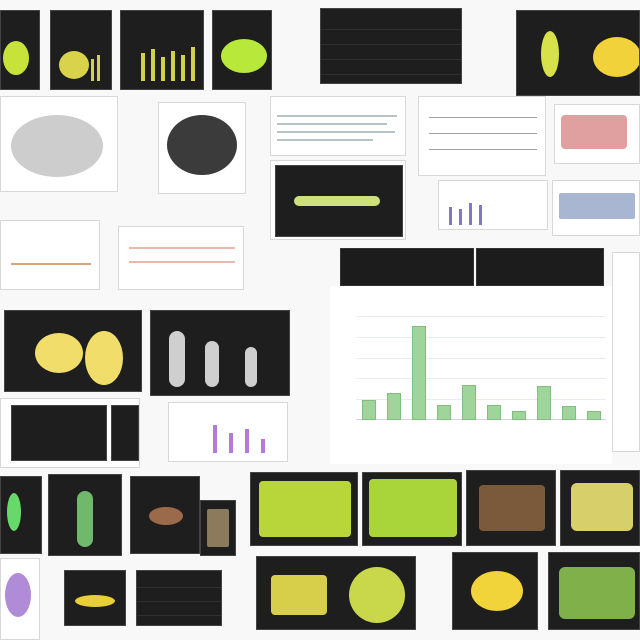 This screenshot has width=640, height=640. I want to click on photo-shape, so click(18, 595).